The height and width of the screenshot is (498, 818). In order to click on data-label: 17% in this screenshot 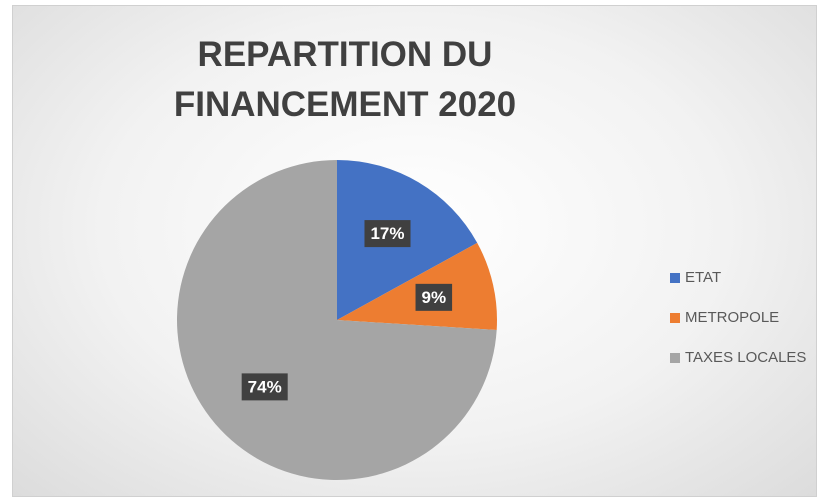, I will do `click(387, 234)`.